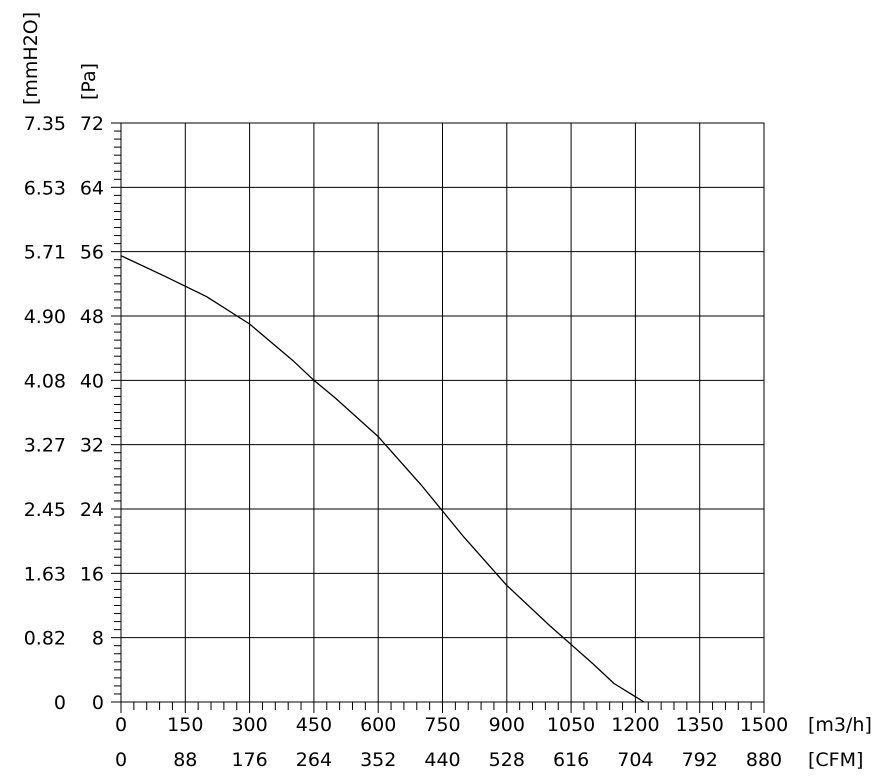  Describe the element at coordinates (700, 725) in the screenshot. I see `x-tick-label: 1350` at that location.